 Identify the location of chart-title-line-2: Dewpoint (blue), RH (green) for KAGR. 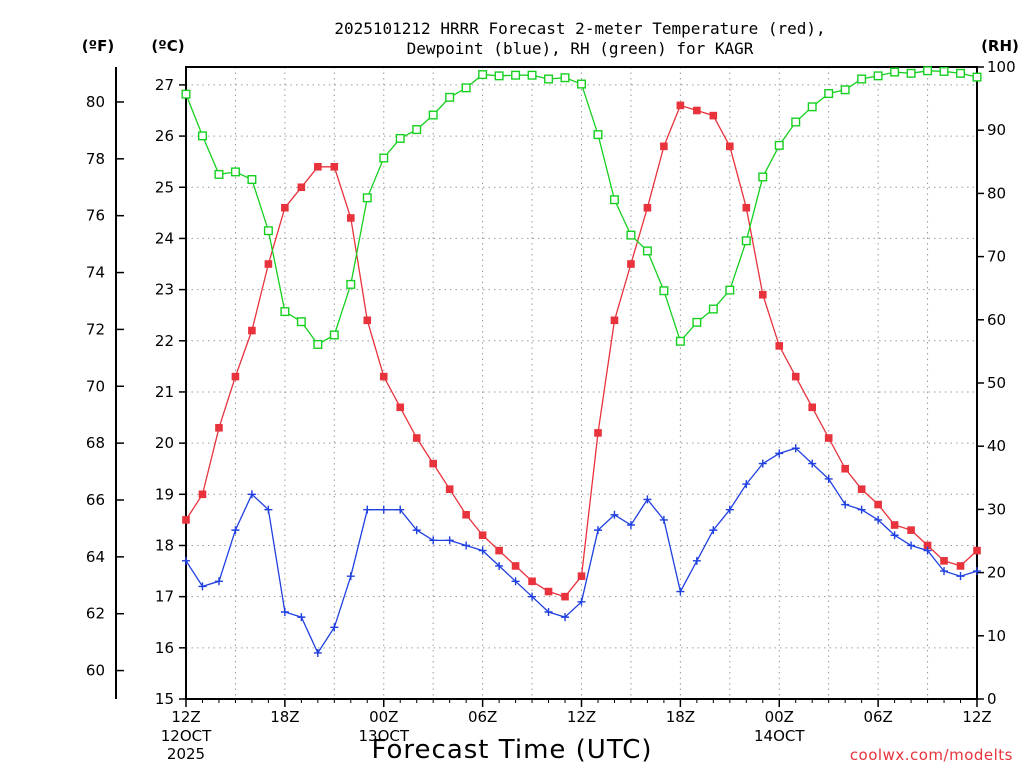
(580, 48).